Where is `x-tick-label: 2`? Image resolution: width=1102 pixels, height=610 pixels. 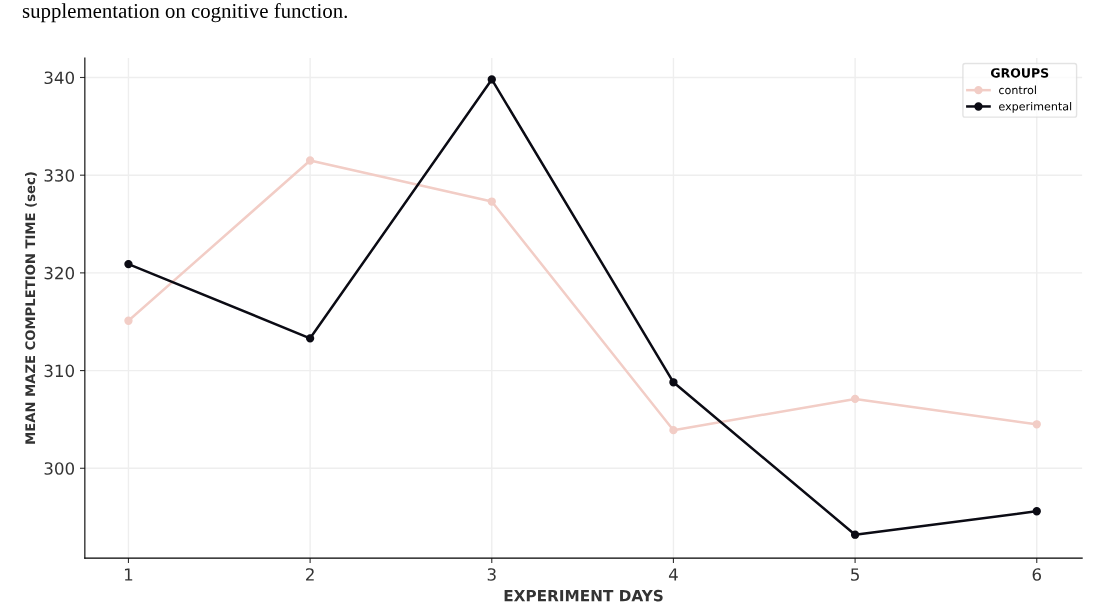 x-tick-label: 2 is located at coordinates (310, 574).